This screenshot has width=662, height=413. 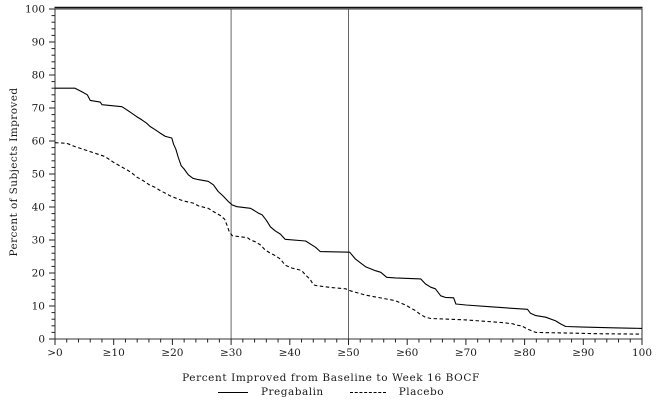 I want to click on placebo-line-sample, so click(x=367, y=392).